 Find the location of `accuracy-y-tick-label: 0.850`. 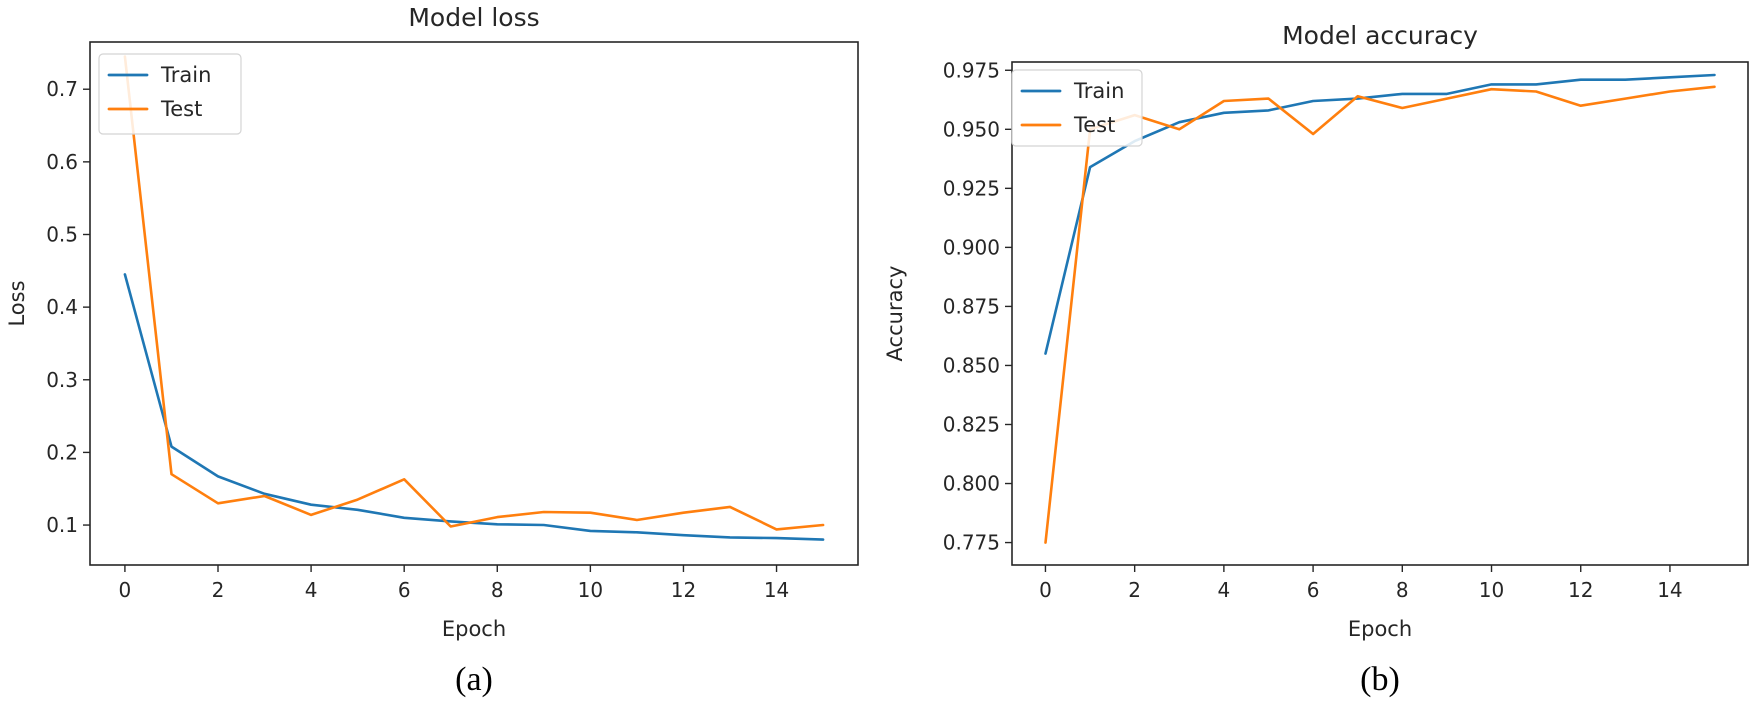

accuracy-y-tick-label: 0.850 is located at coordinates (971, 365).